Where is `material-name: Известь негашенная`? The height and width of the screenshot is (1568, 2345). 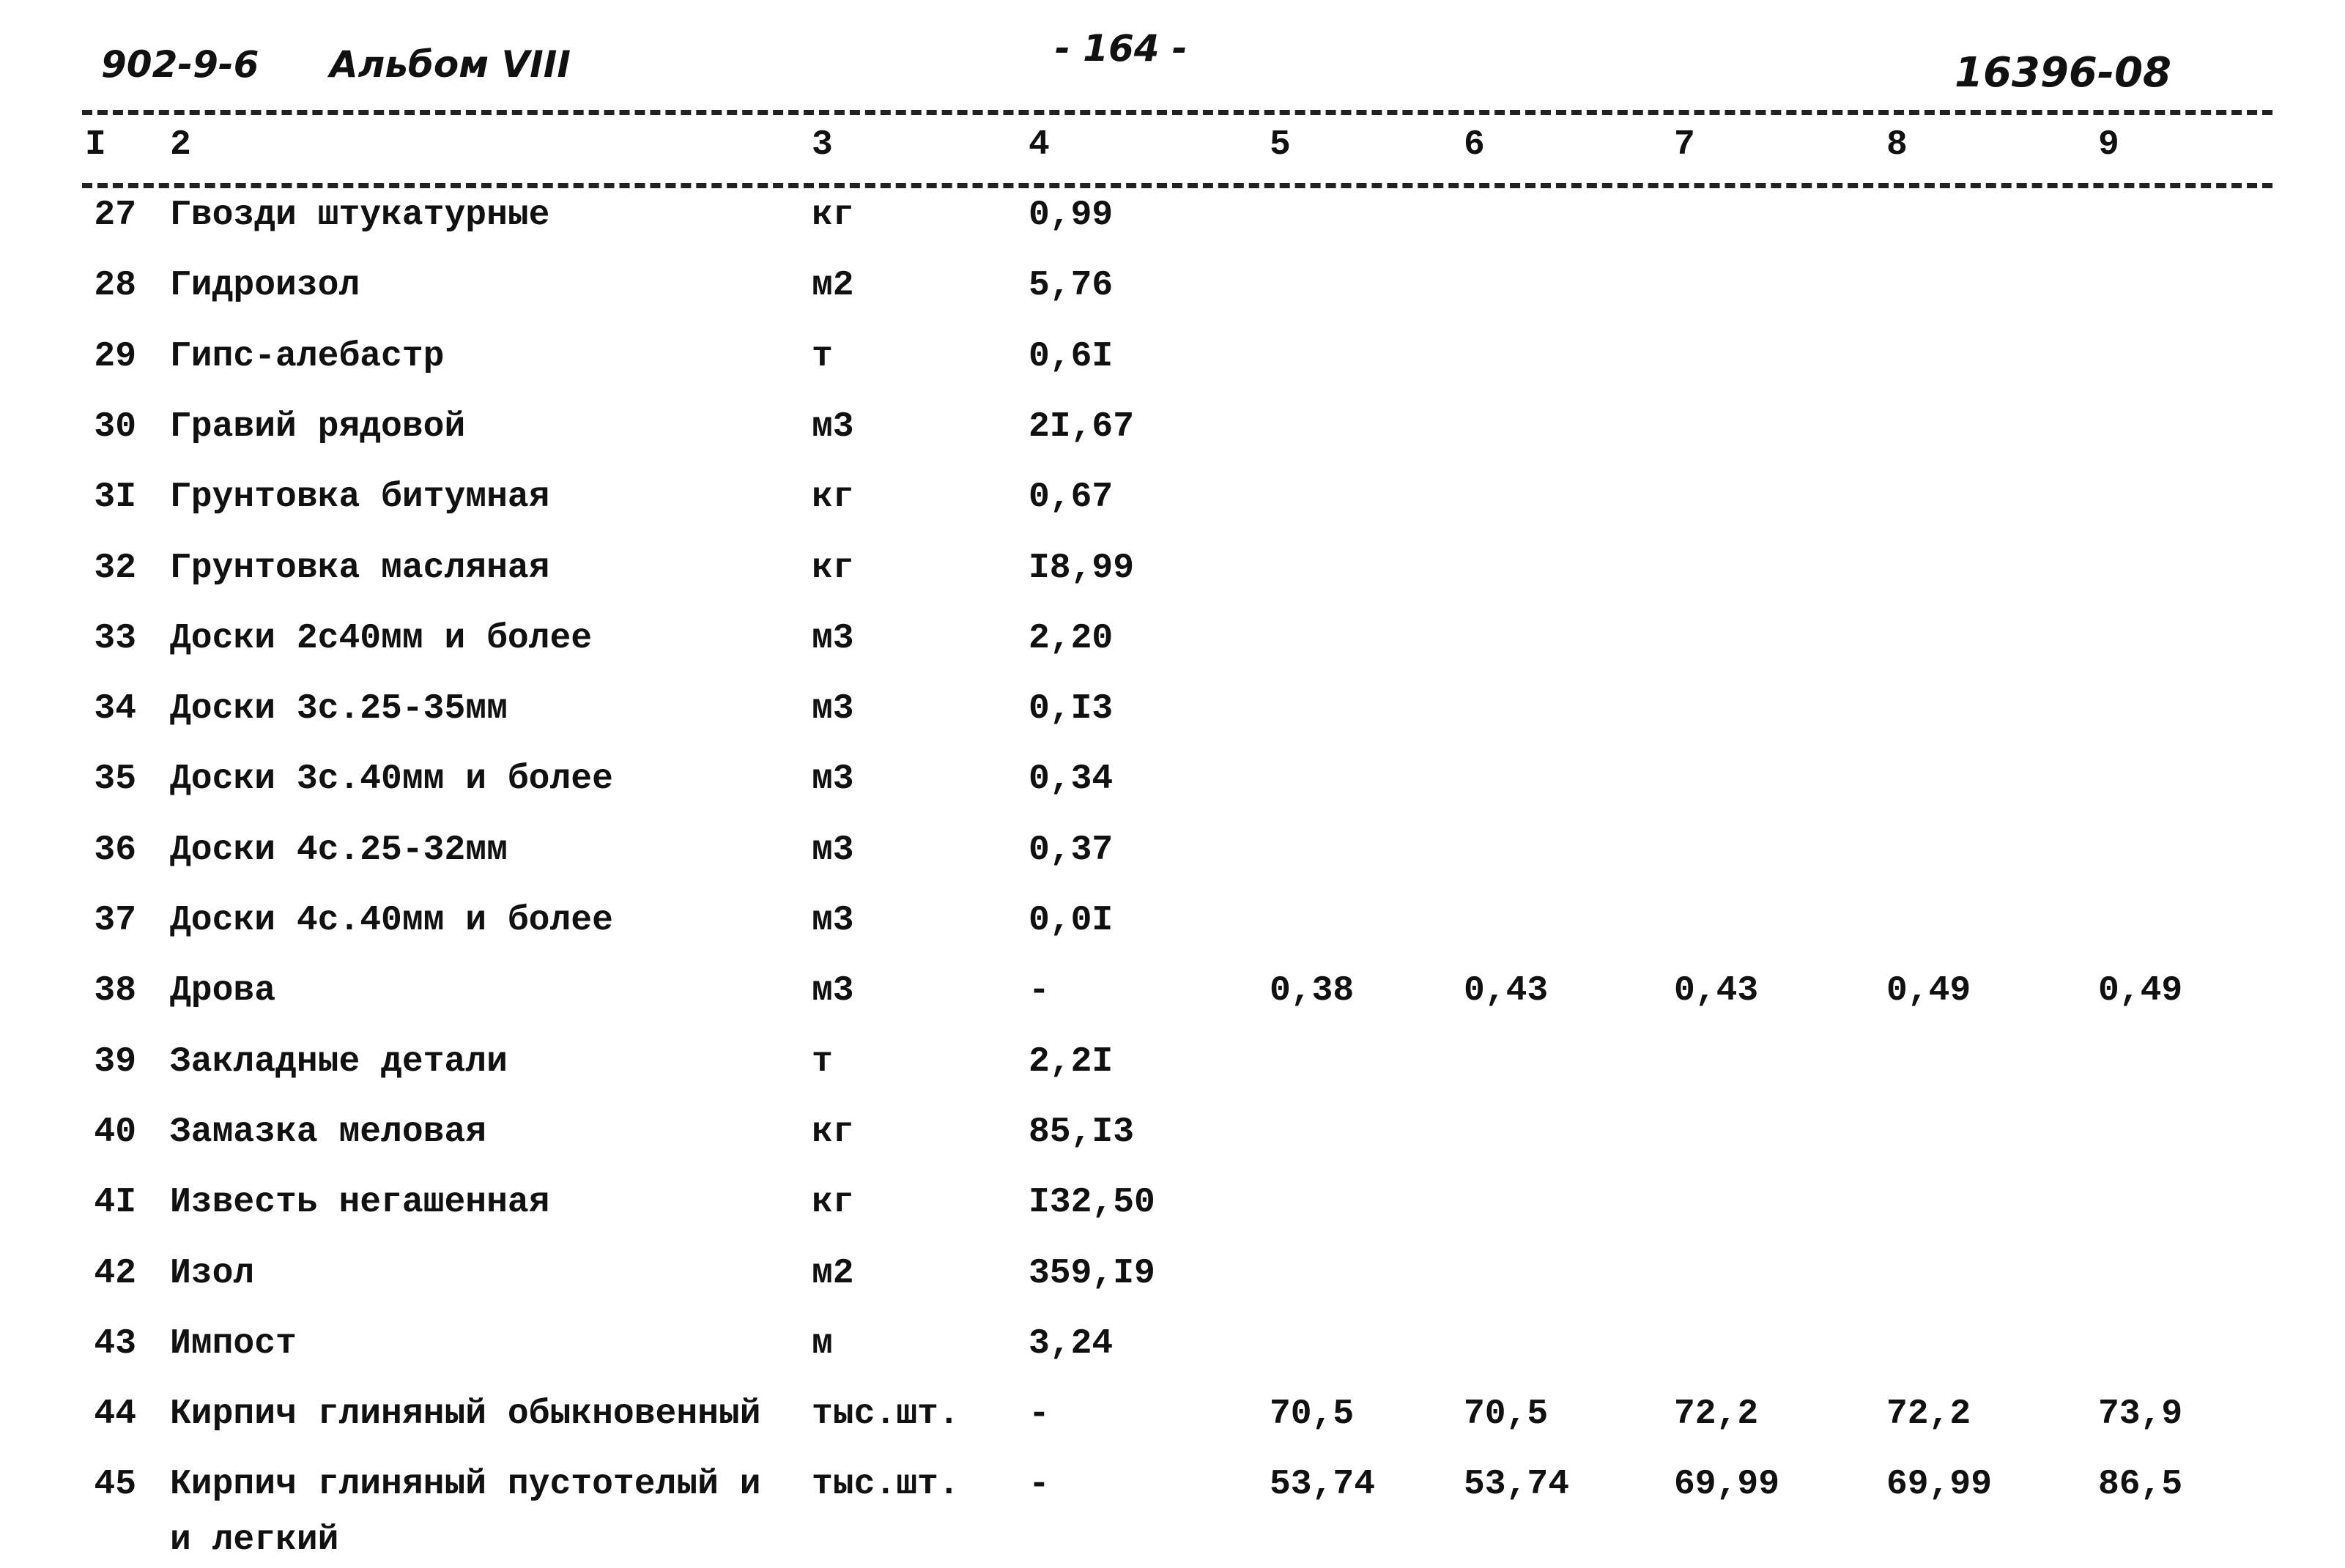 material-name: Известь негашенная is located at coordinates (360, 1203).